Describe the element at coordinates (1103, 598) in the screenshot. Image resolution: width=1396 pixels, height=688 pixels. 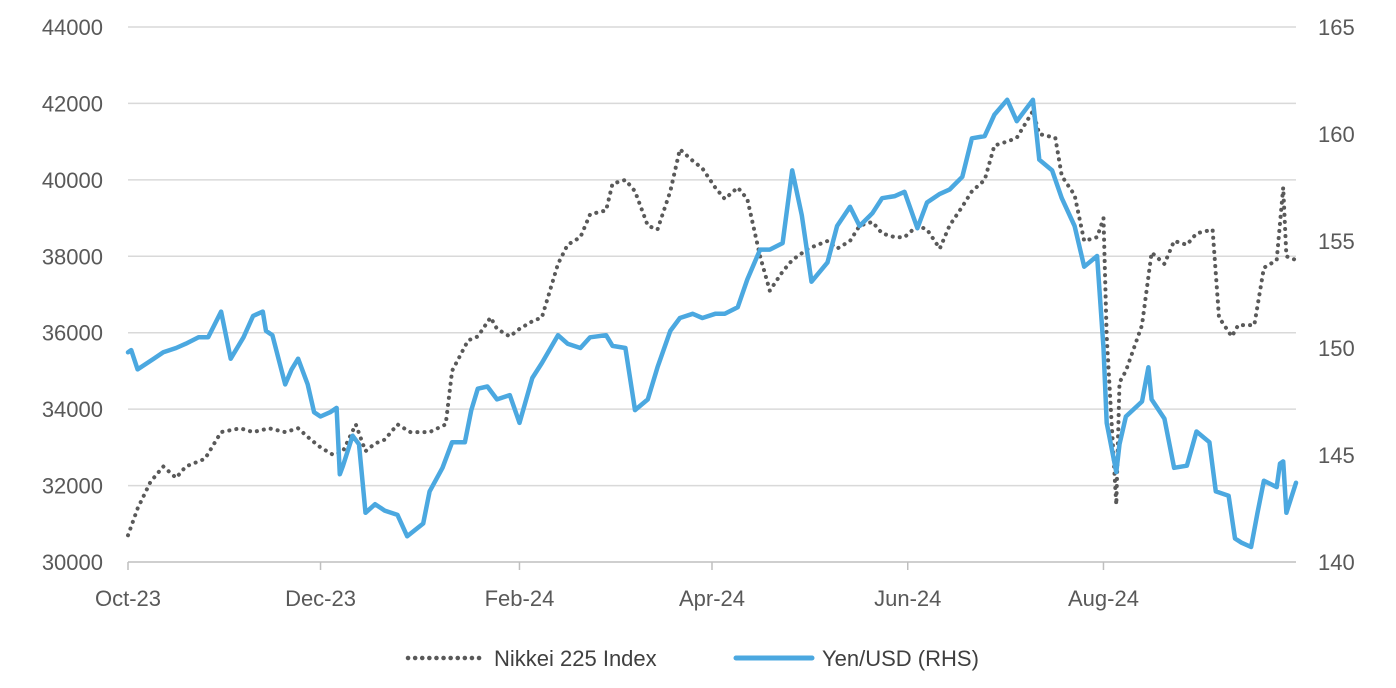
I see `x-tick-label: Aug-24` at that location.